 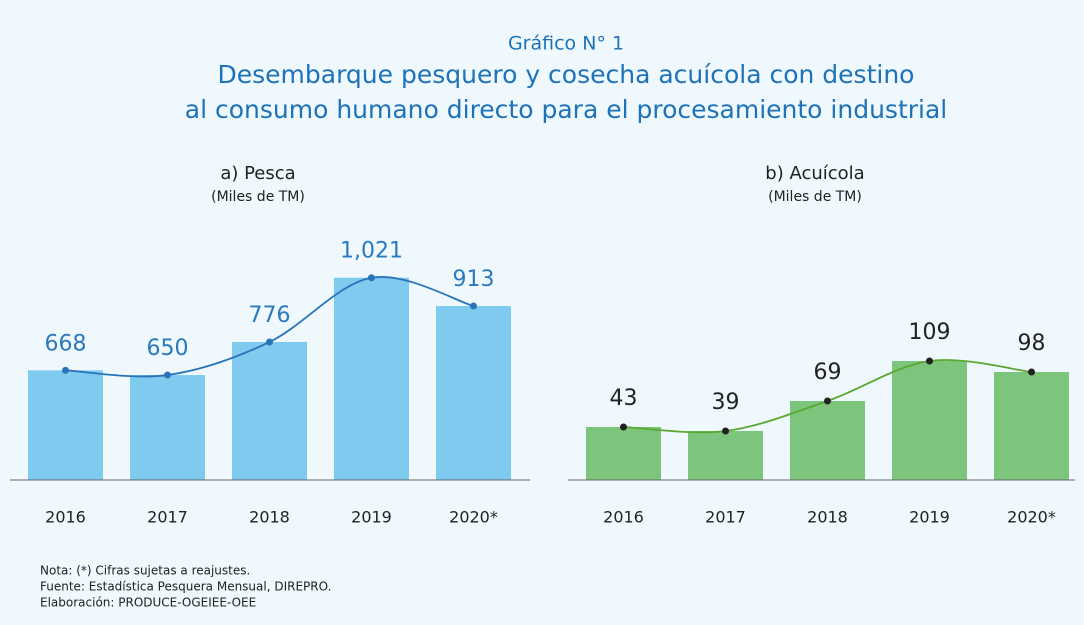 I want to click on note: Elaboración: PRODUCE-OGEIEE-OEE, so click(x=148, y=603).